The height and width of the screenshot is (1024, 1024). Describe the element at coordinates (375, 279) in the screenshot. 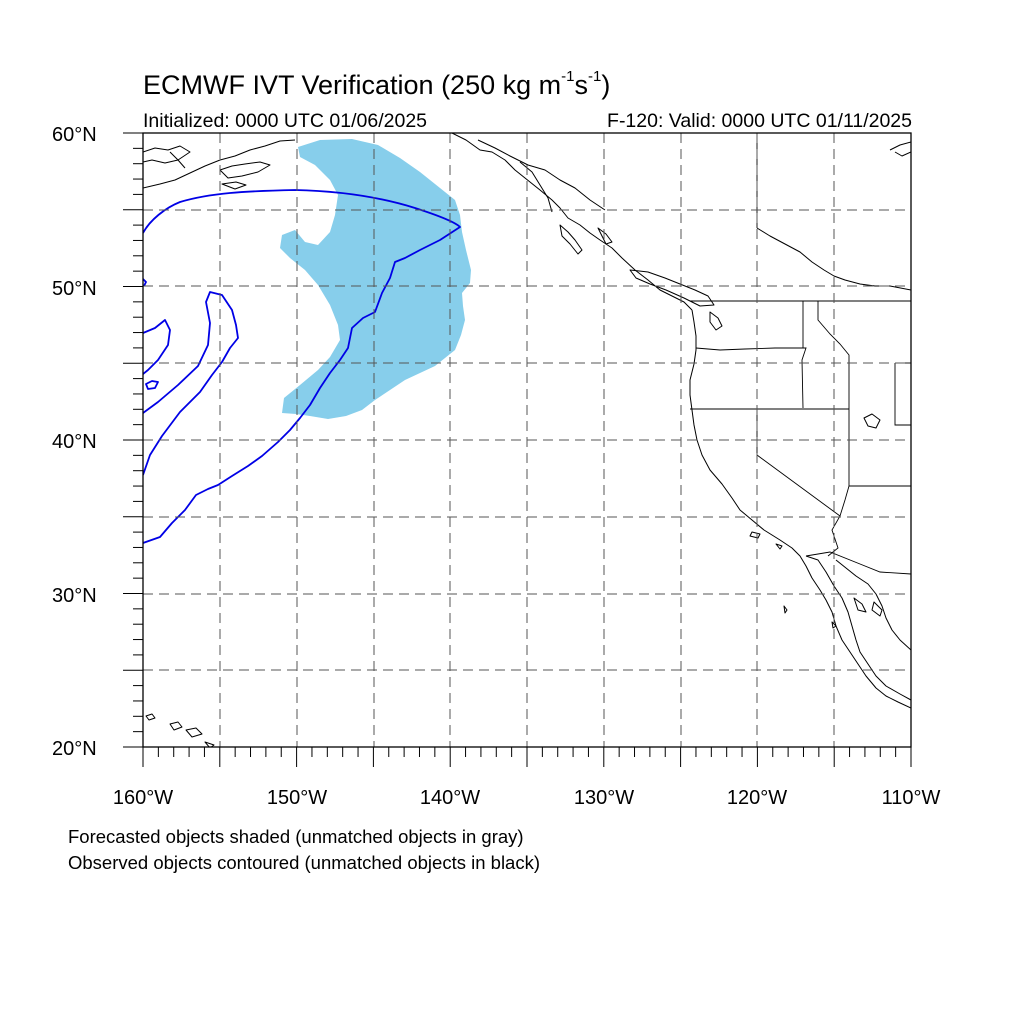

I see `forecast-ivt-object` at that location.